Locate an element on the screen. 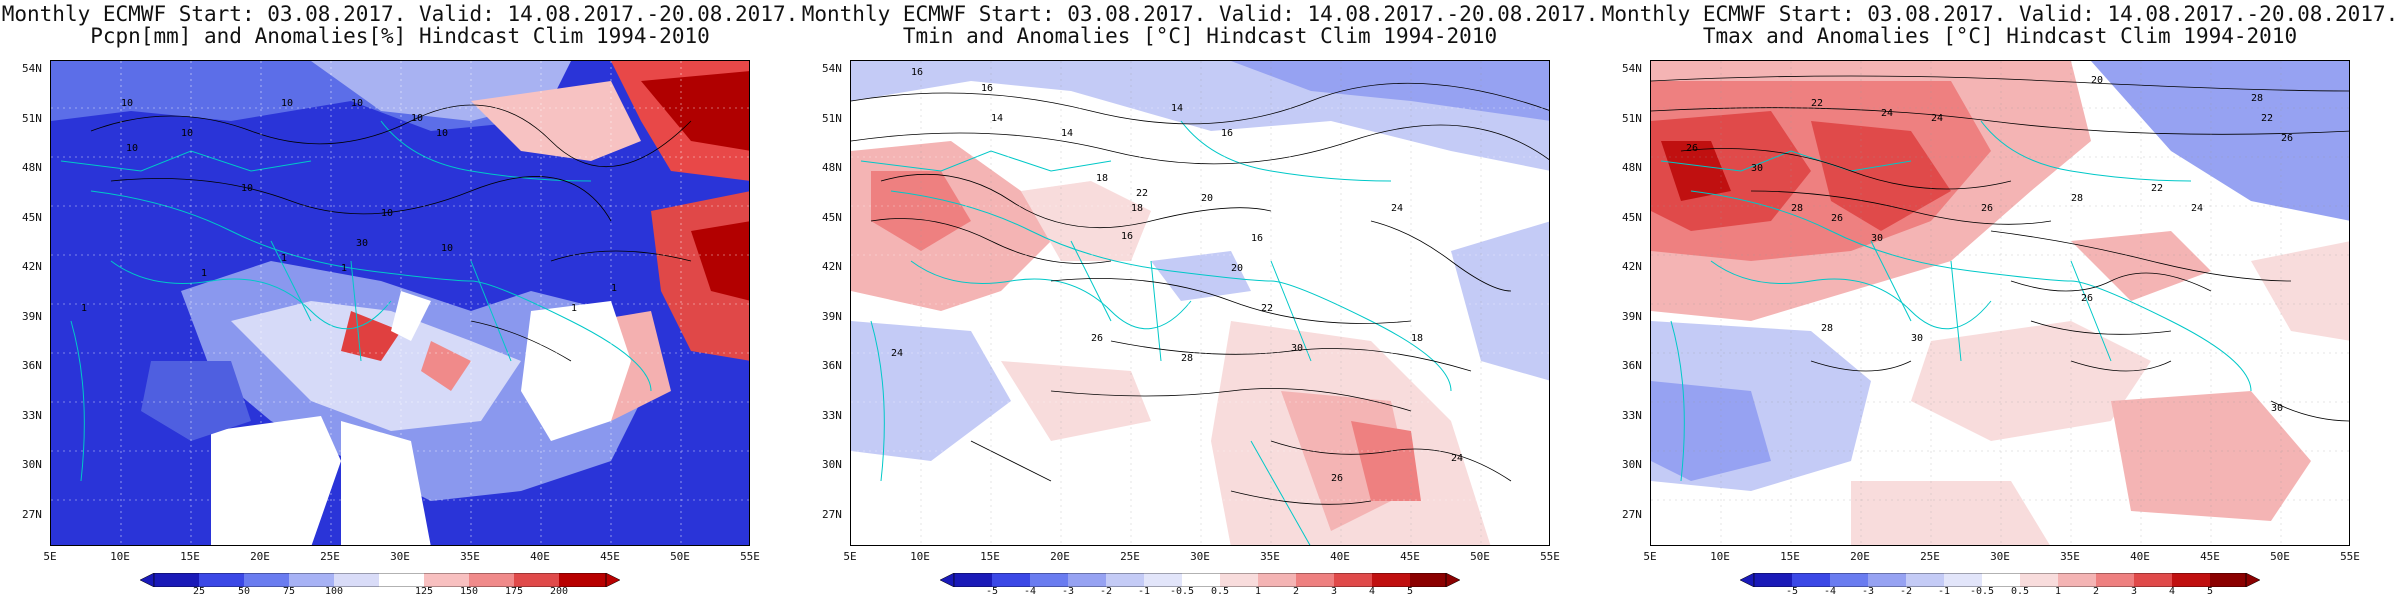 This screenshot has width=2400, height=600. colorbar-tick: 175 is located at coordinates (514, 591).